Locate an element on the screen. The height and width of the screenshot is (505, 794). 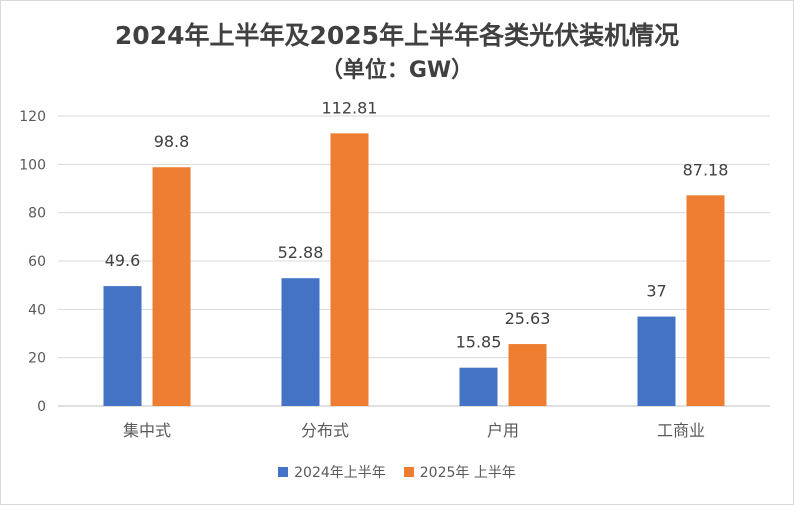
y-tick-label: 40 is located at coordinates (37, 310).